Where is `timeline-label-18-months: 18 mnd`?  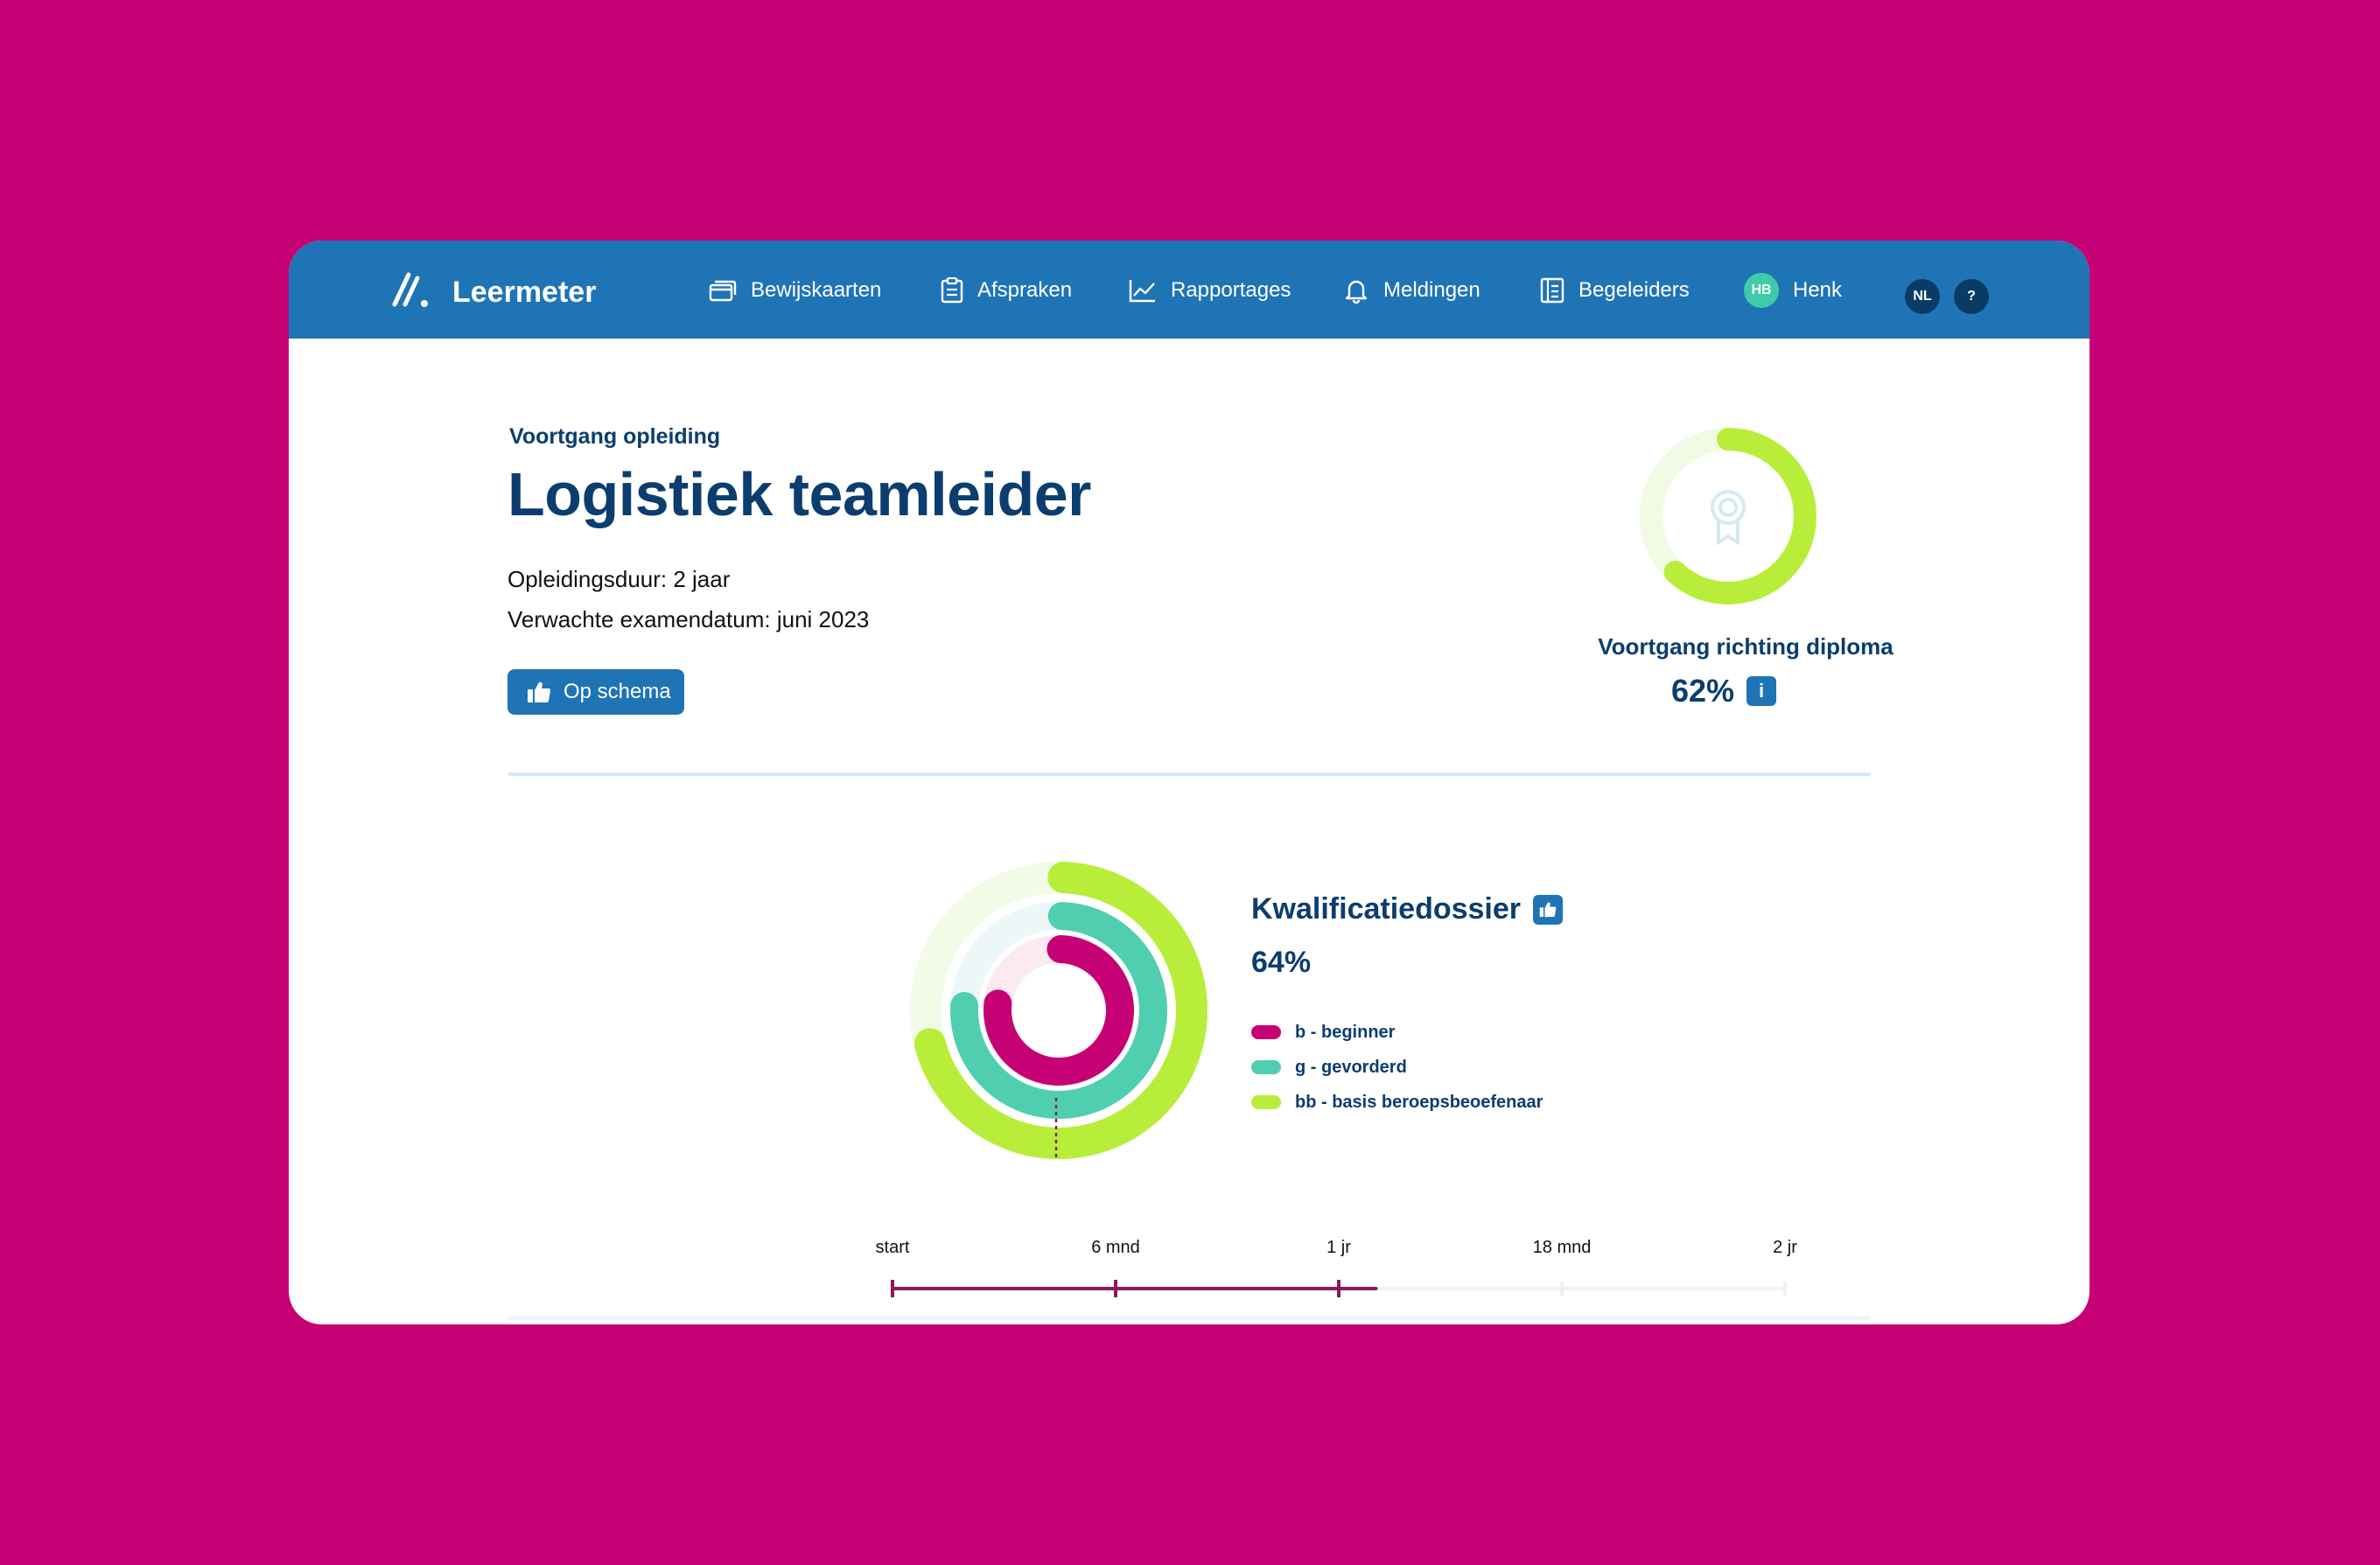 timeline-label-18-months: 18 mnd is located at coordinates (1562, 1247).